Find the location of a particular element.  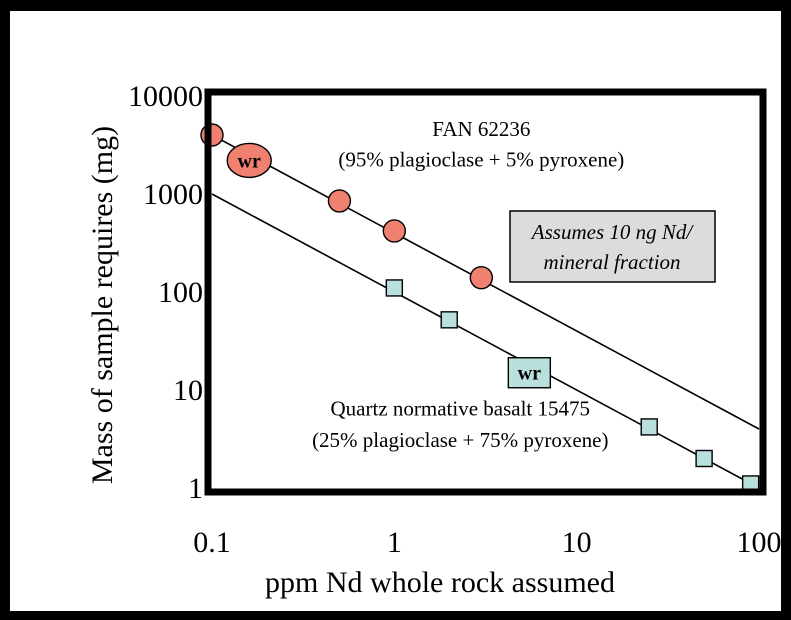

x-tick-label: 10 is located at coordinates (577, 542).